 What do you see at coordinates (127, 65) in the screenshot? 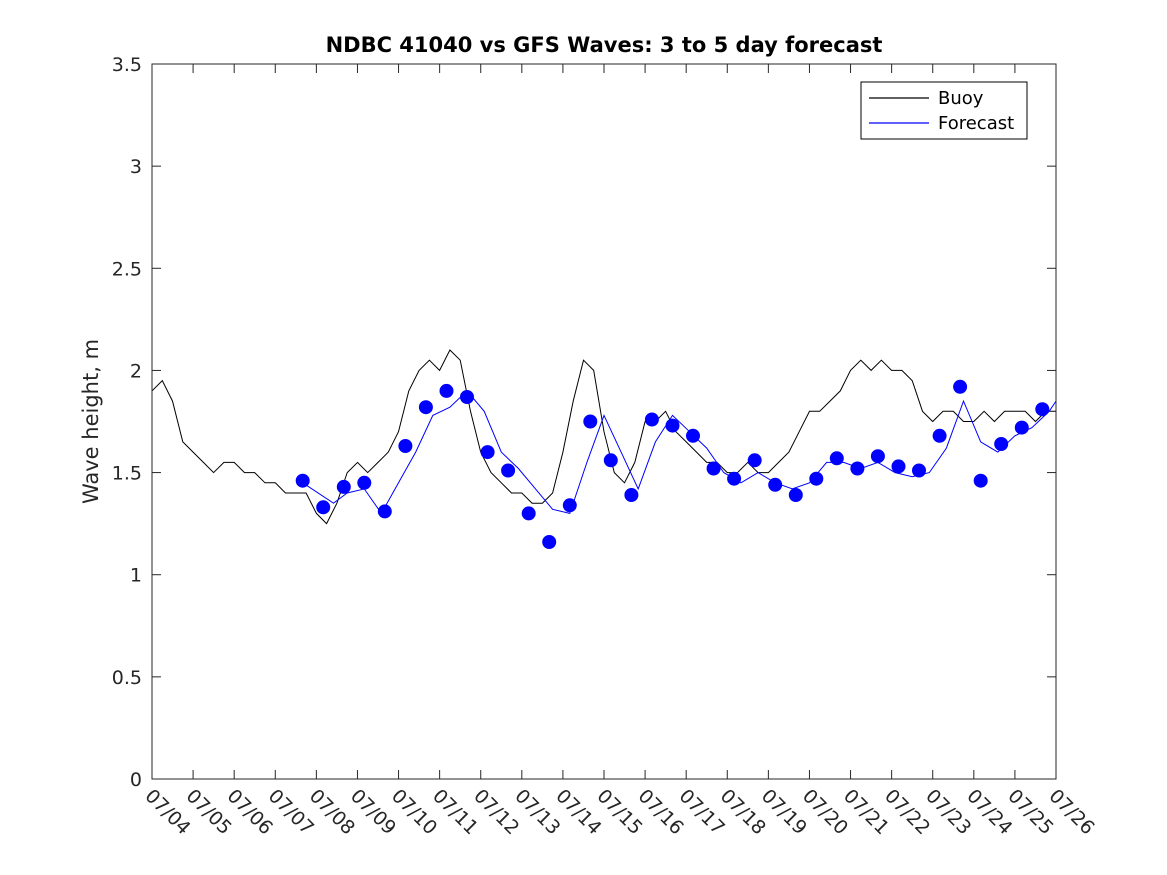
I see `y-tick-label: 3.5` at bounding box center [127, 65].